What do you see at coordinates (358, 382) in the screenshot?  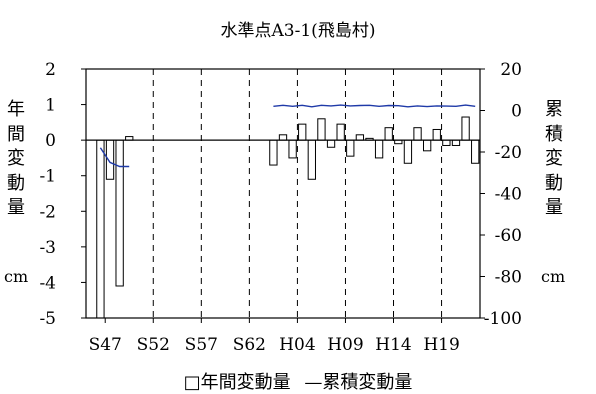 I see `legend-item-line: —累積変動量` at bounding box center [358, 382].